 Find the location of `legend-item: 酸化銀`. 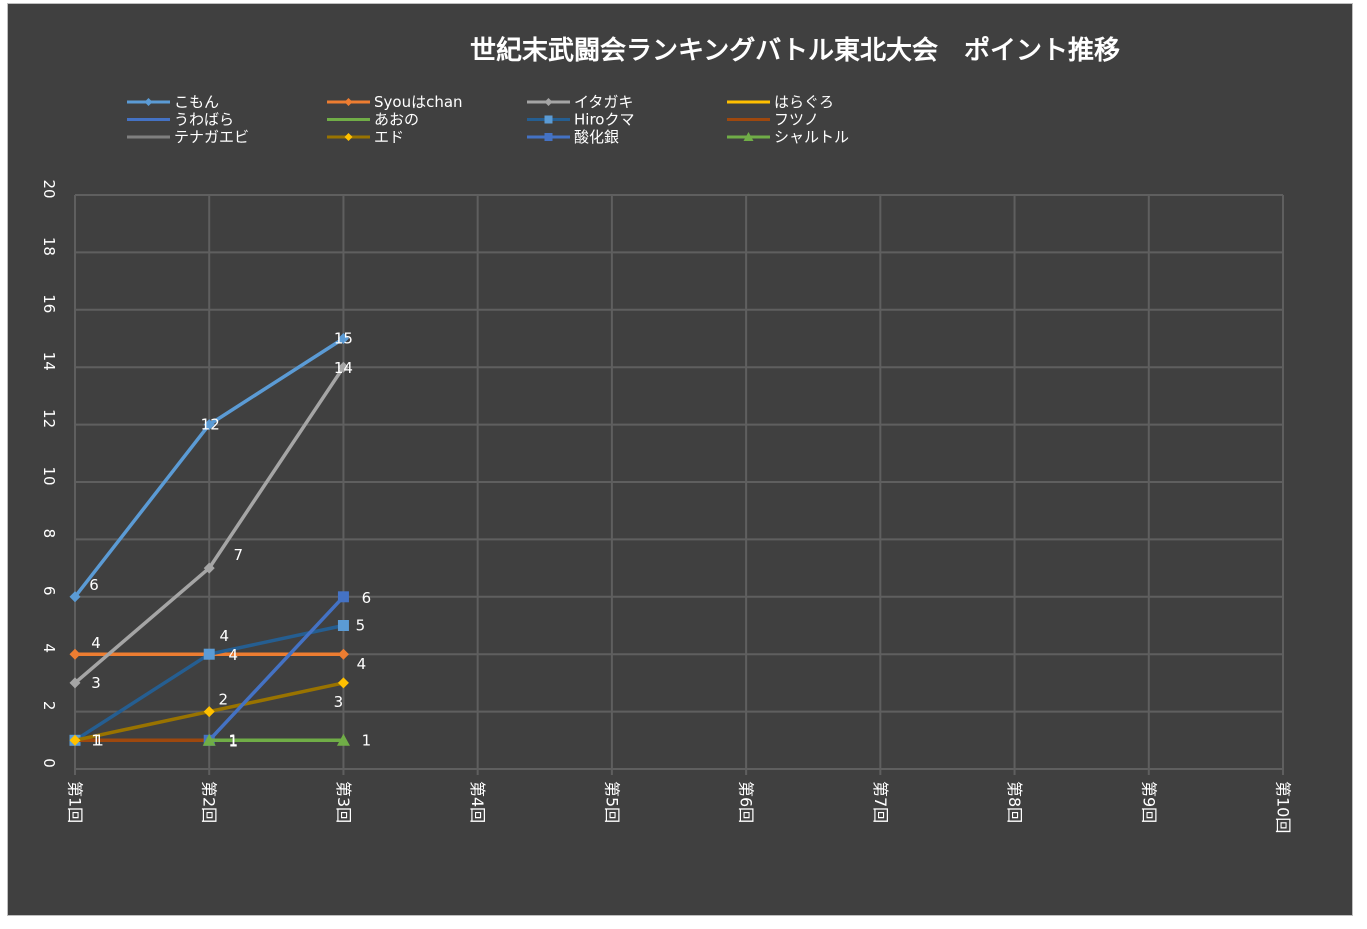

legend-item: 酸化銀 is located at coordinates (573, 137).